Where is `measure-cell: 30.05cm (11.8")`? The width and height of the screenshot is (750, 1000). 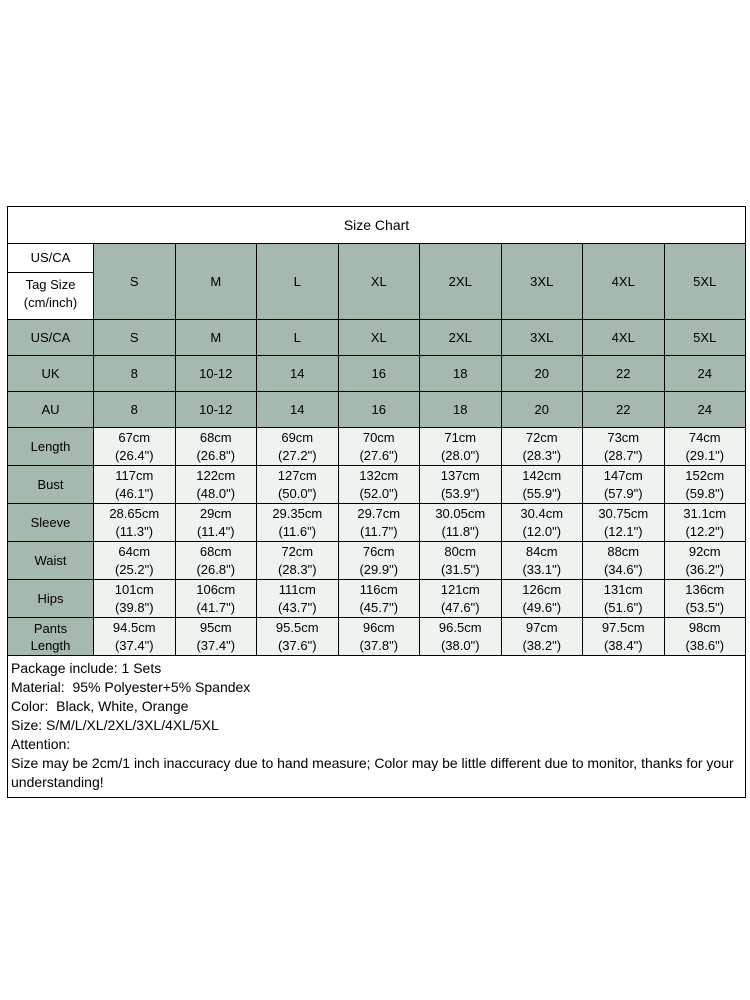 measure-cell: 30.05cm (11.8") is located at coordinates (460, 522).